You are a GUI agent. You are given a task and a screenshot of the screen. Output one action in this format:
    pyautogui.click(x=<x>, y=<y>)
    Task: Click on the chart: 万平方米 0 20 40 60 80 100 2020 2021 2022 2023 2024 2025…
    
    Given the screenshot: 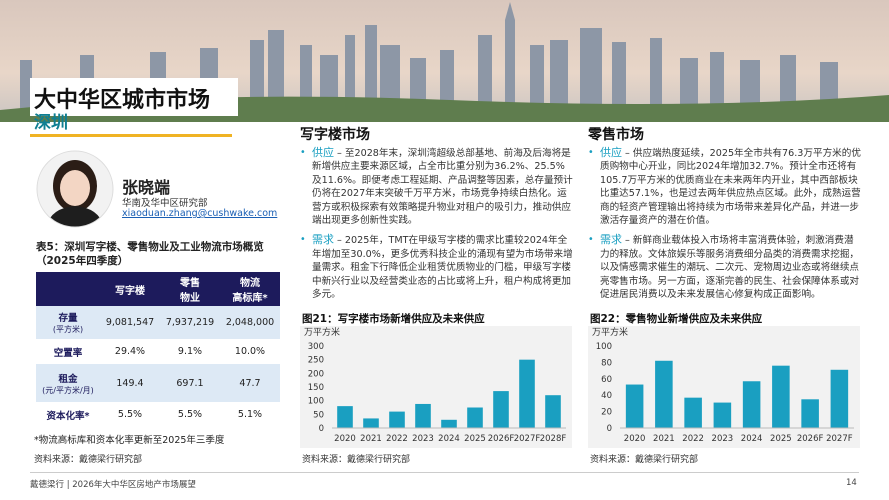 What is the action you would take?
    pyautogui.click(x=724, y=387)
    